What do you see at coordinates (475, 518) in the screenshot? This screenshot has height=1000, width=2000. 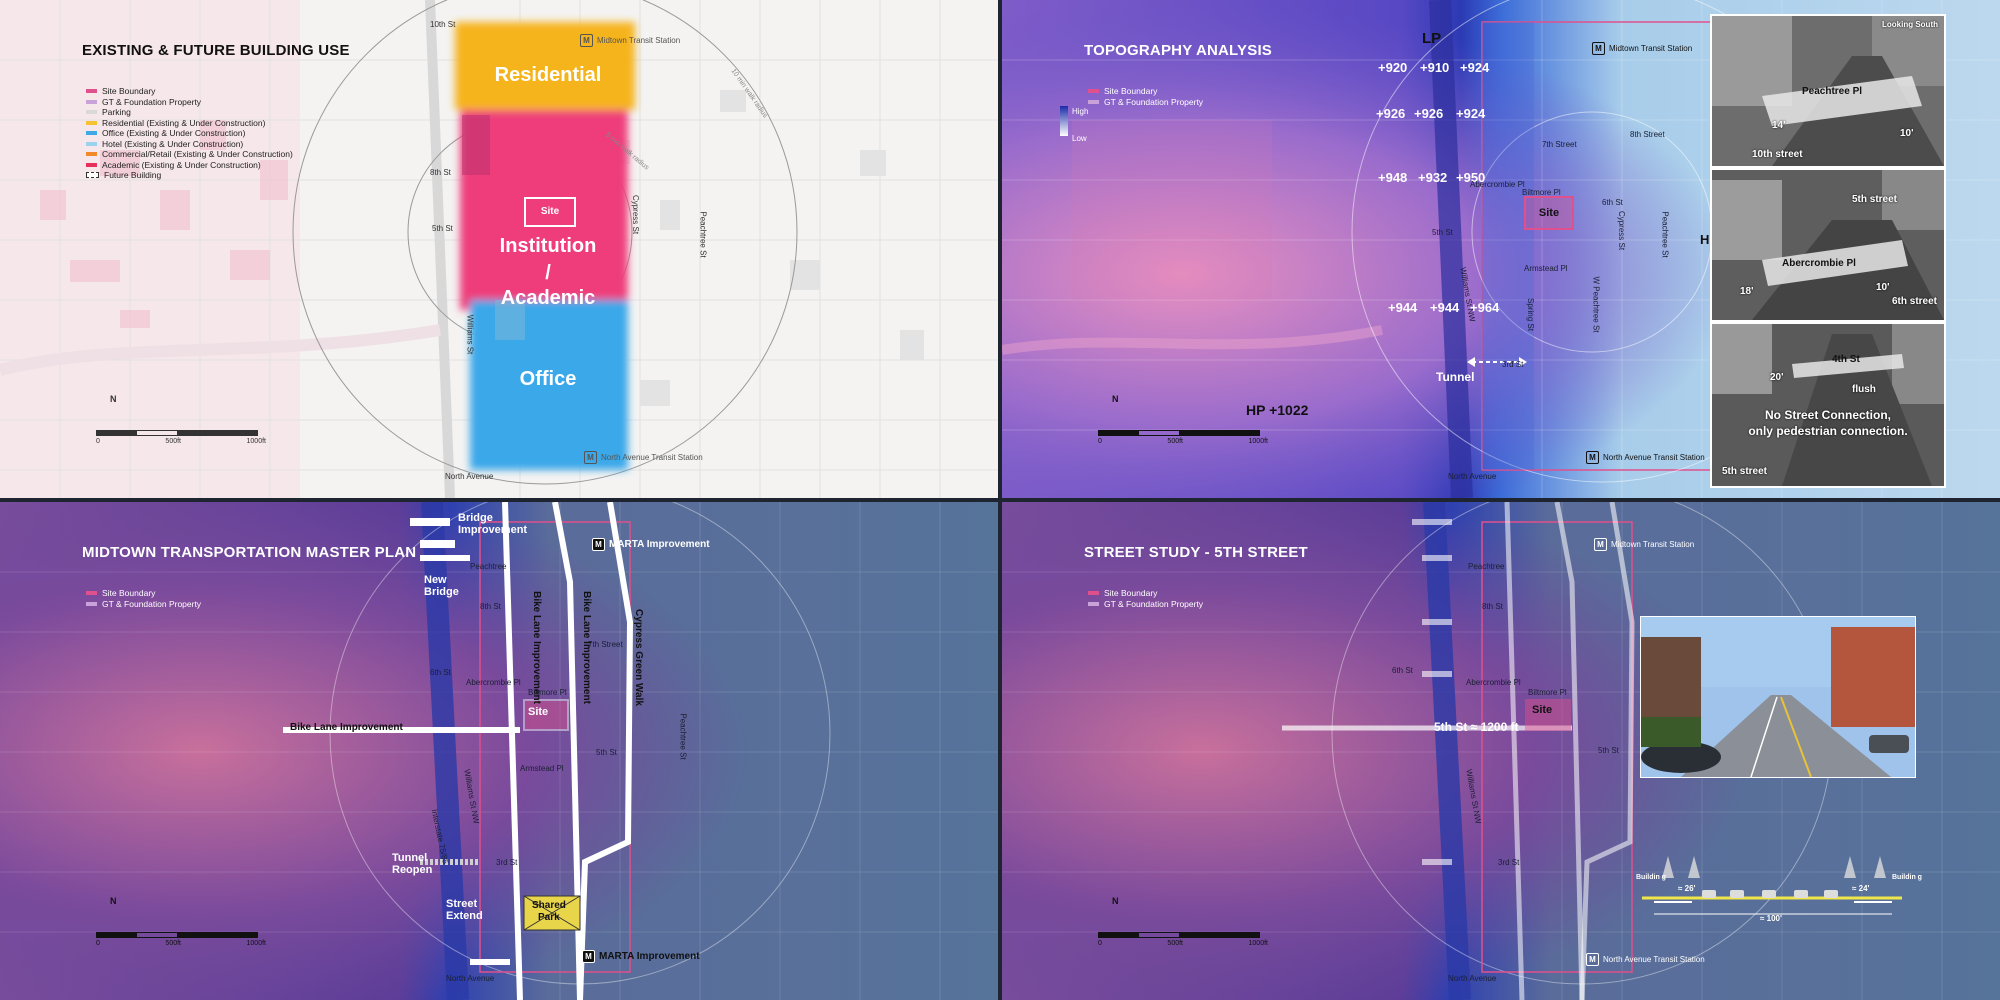 I see `bridge-improvement-label: Bridge` at bounding box center [475, 518].